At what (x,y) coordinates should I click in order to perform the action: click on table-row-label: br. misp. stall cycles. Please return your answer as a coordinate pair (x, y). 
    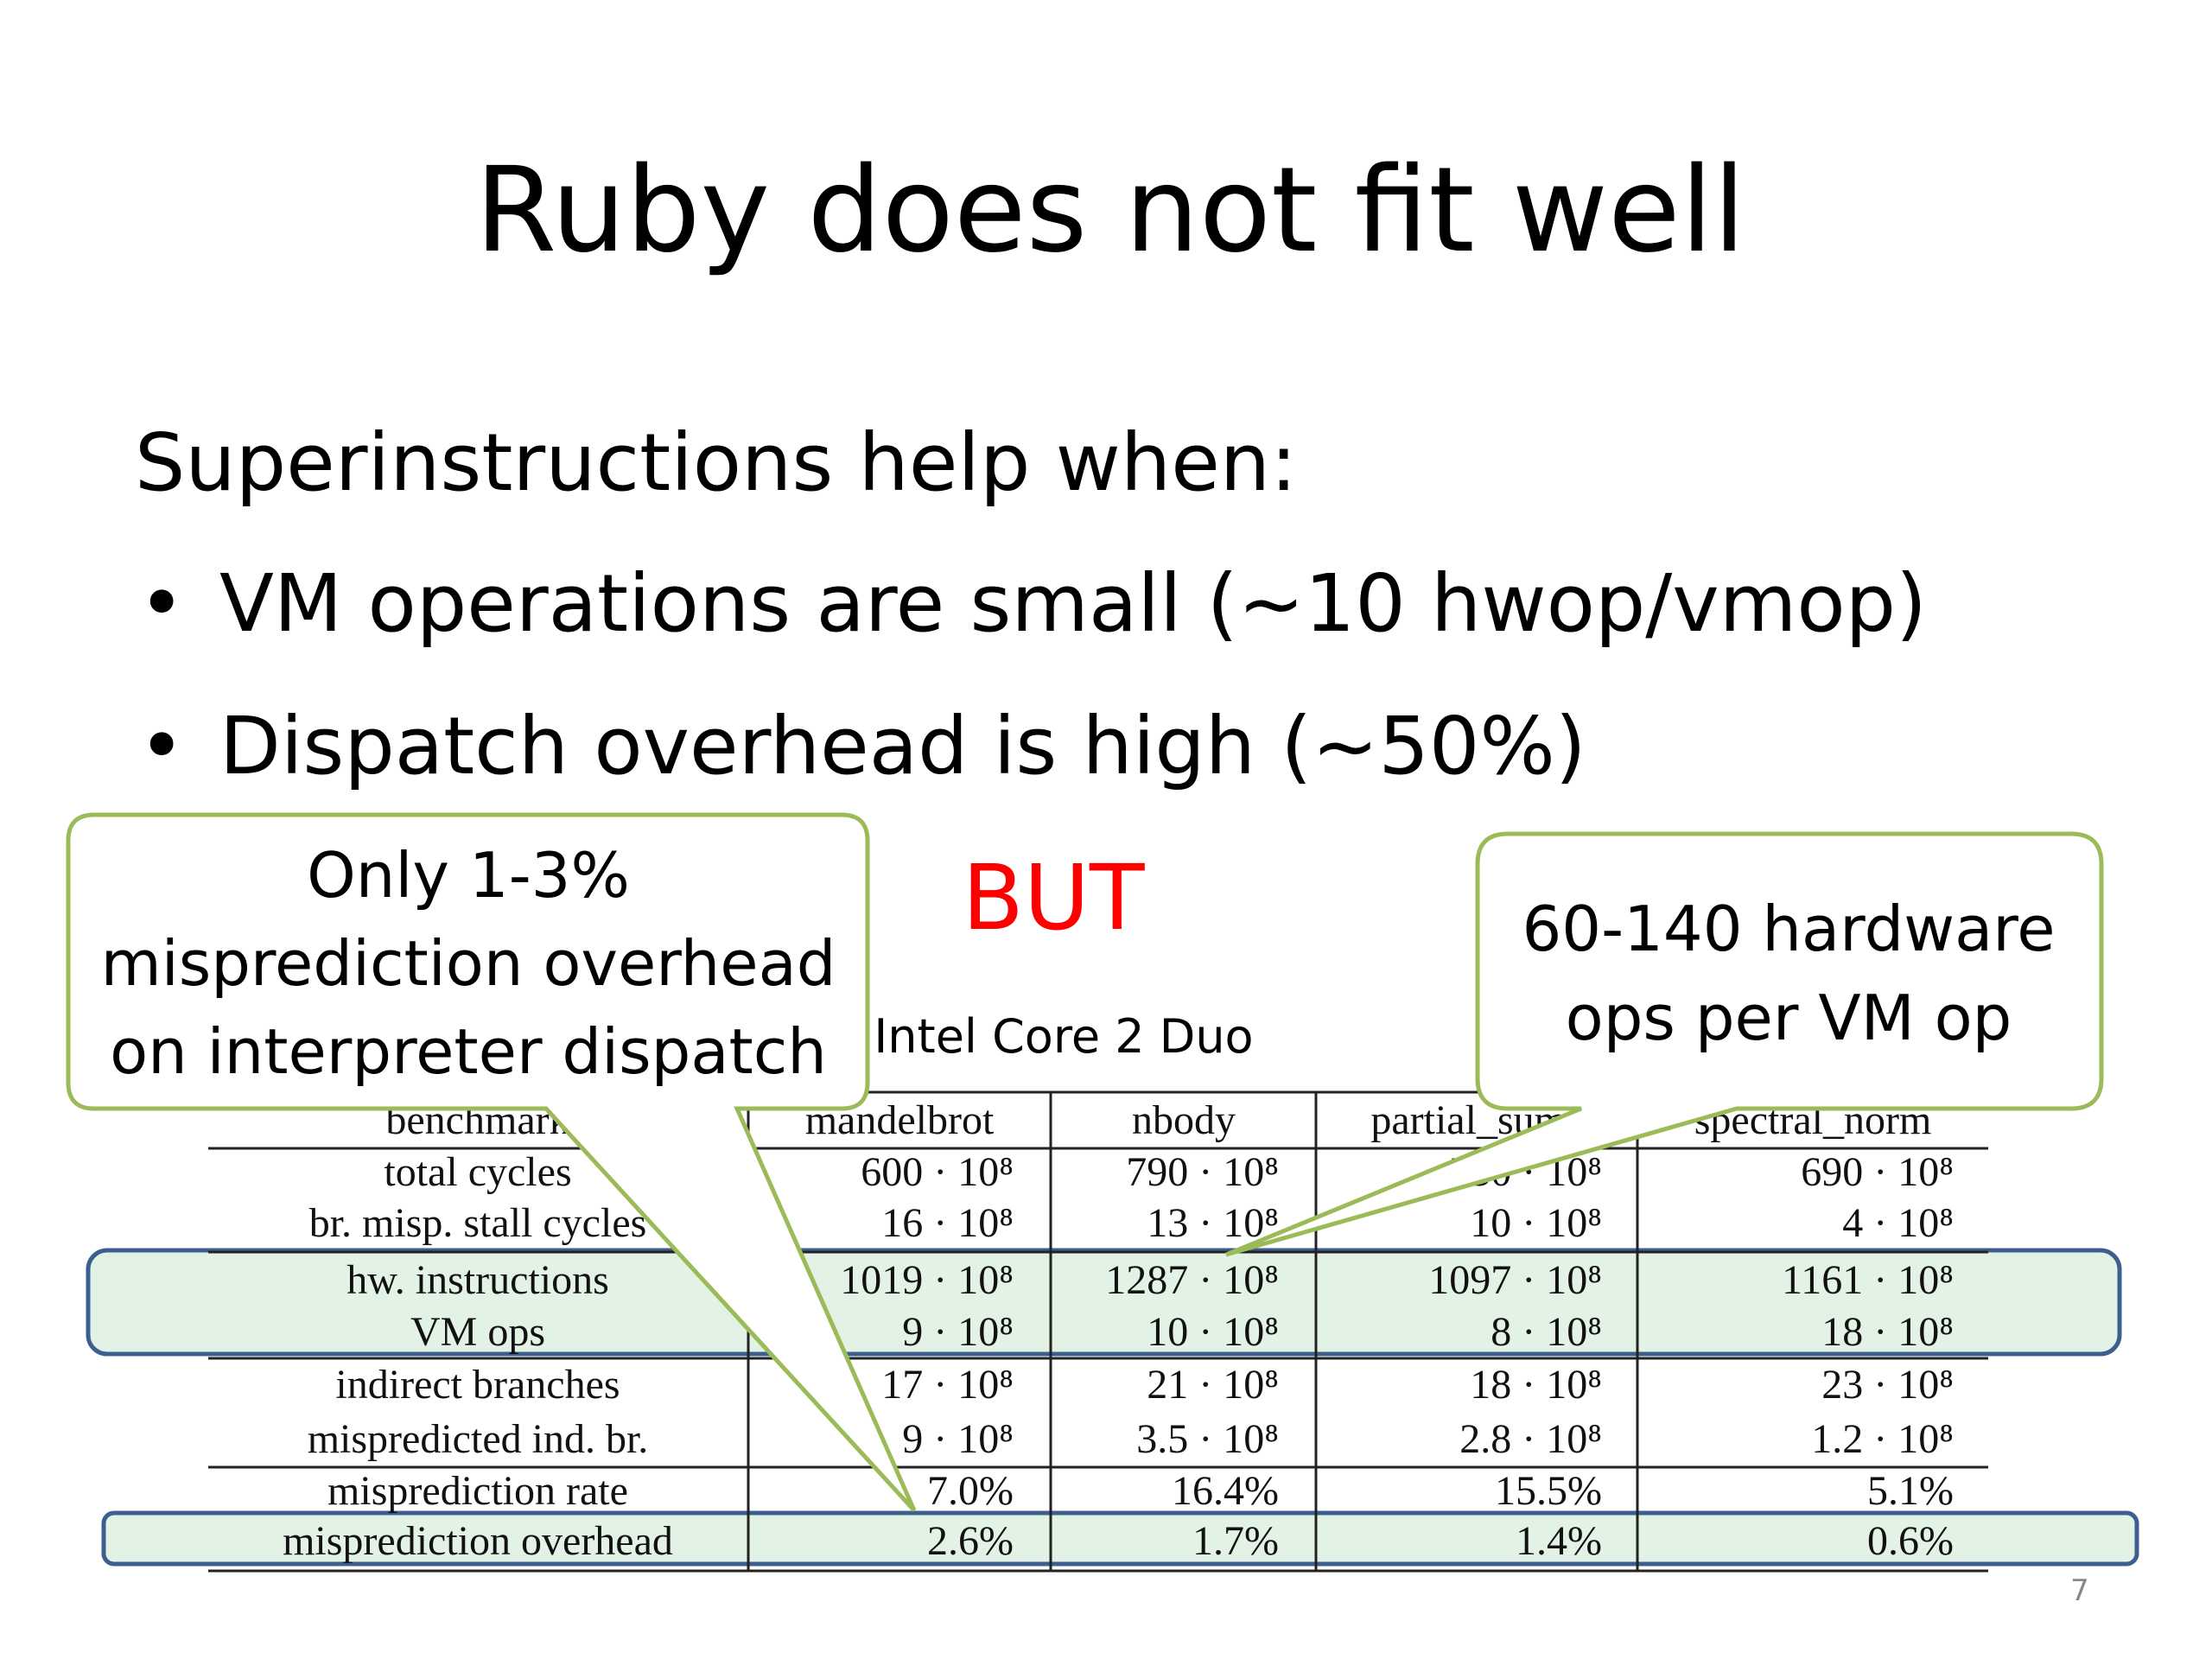
    Looking at the image, I should click on (478, 1223).